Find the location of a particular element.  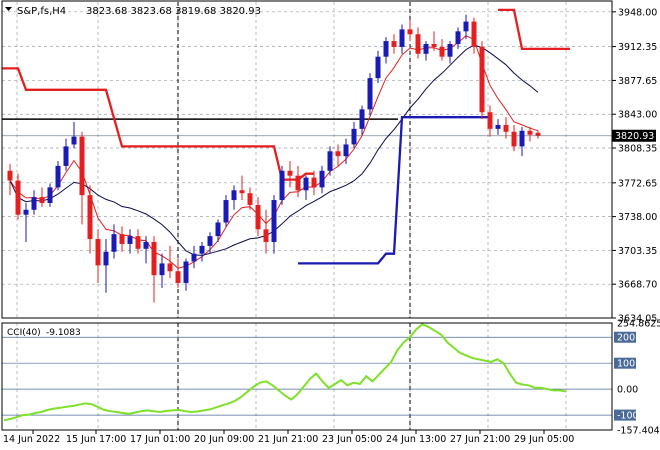

price-tick-label: 3877.65 is located at coordinates (637, 81).